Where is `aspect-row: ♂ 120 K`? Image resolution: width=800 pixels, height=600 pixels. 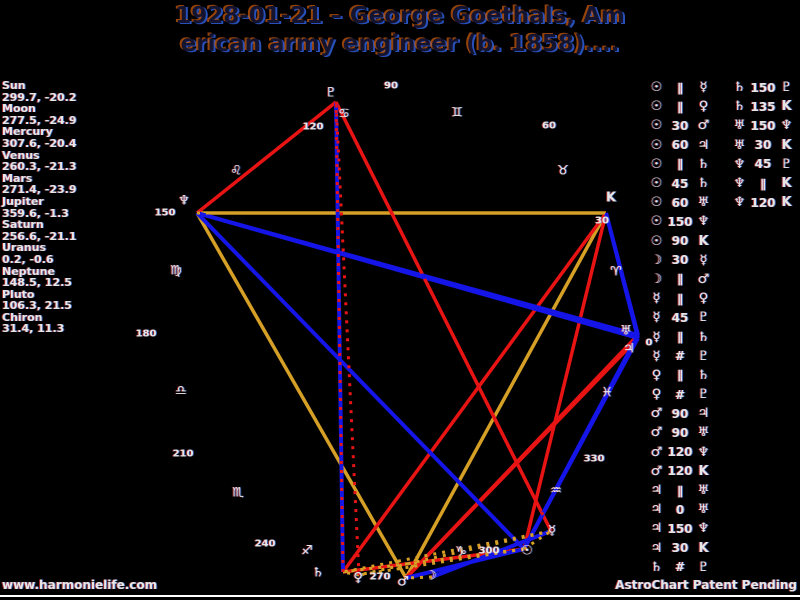 aspect-row: ♂ 120 K is located at coordinates (680, 471).